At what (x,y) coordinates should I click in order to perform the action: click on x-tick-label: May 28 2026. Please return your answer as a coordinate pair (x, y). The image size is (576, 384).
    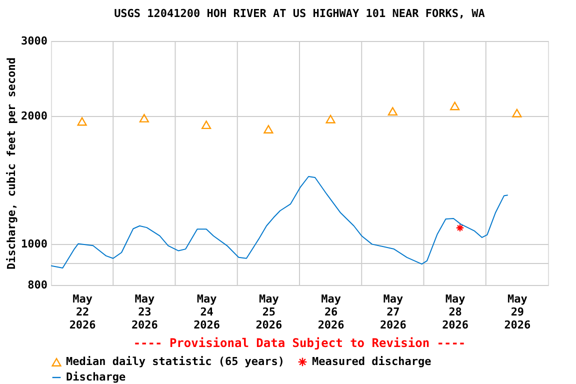
    Looking at the image, I should click on (455, 312).